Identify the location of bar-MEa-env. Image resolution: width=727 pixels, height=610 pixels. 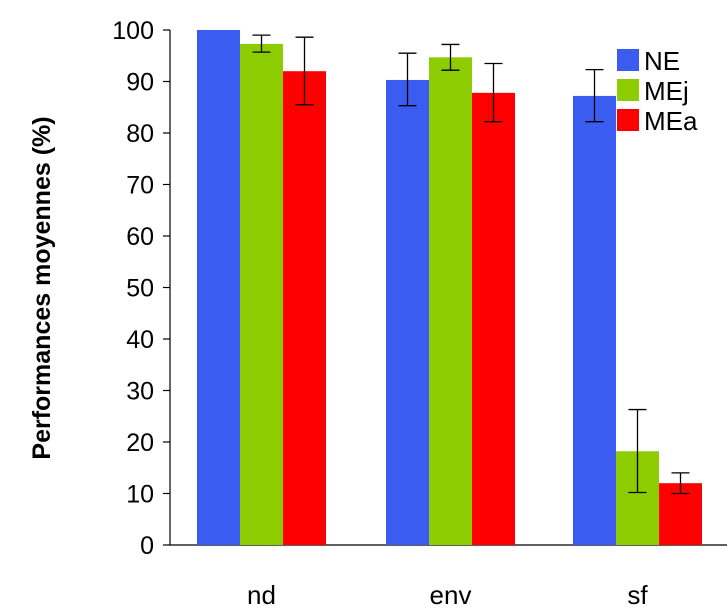
(493, 318).